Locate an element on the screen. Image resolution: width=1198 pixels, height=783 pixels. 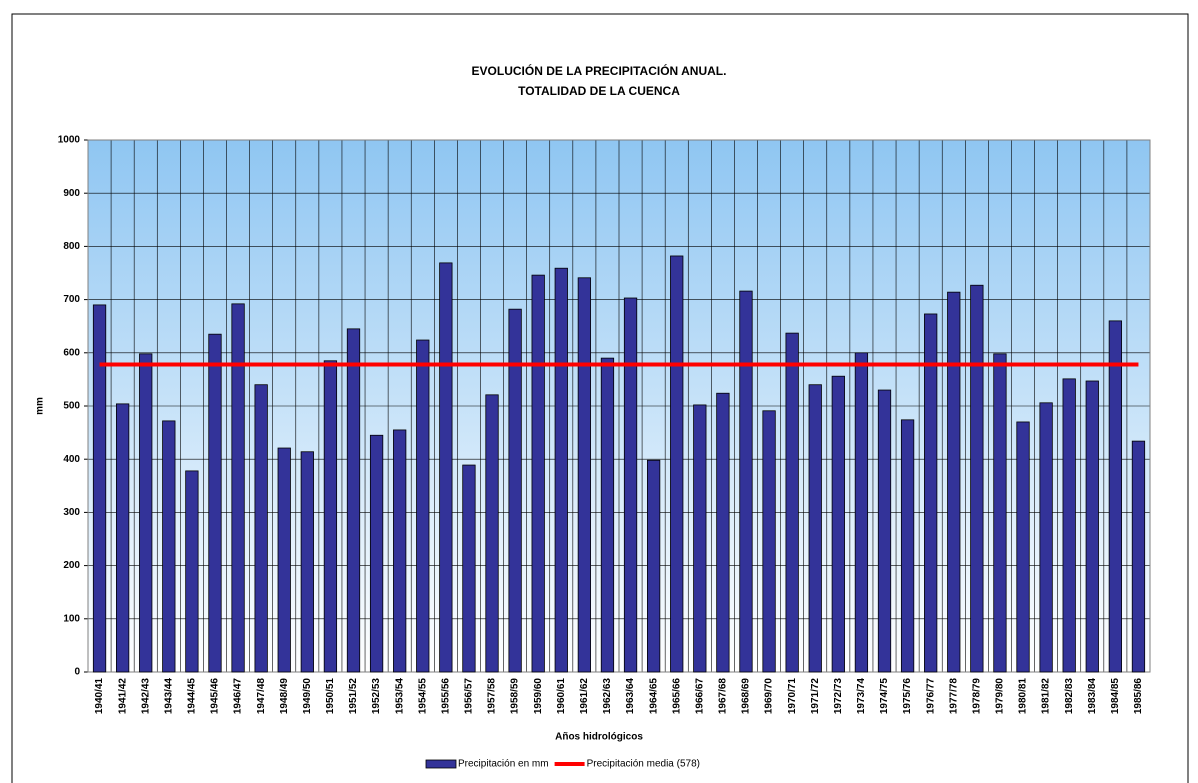
x-tick-label: 1950/51 is located at coordinates (330, 696).